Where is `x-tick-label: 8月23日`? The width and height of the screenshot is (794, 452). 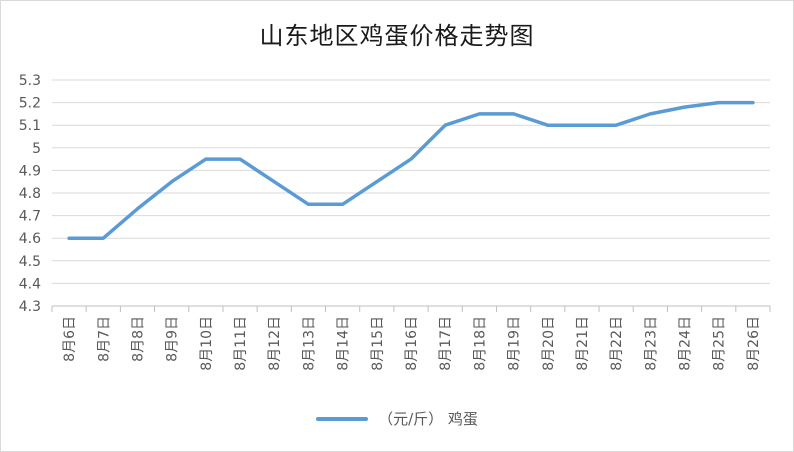
x-tick-label: 8月23日 is located at coordinates (651, 343).